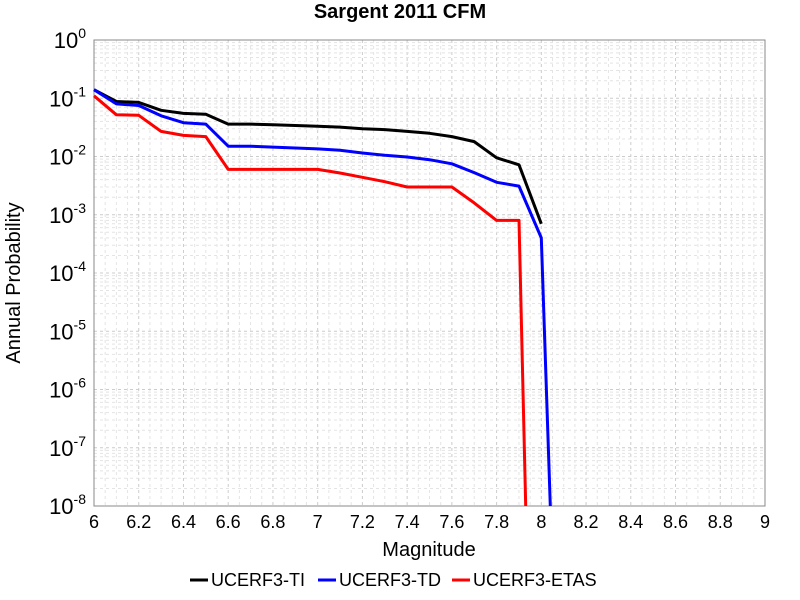 The height and width of the screenshot is (600, 800). I want to click on x-tick-label: 6, so click(94, 522).